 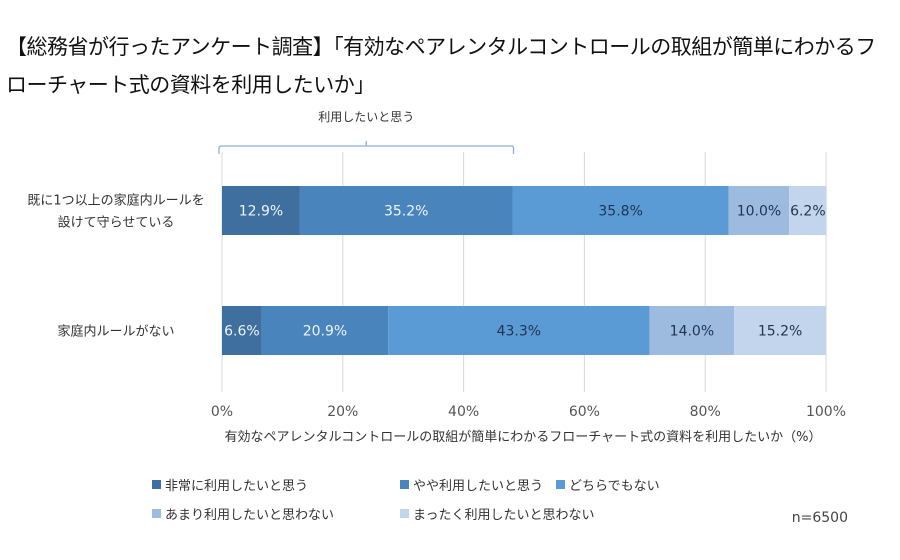 What do you see at coordinates (705, 412) in the screenshot?
I see `x-tick-label: 80%` at bounding box center [705, 412].